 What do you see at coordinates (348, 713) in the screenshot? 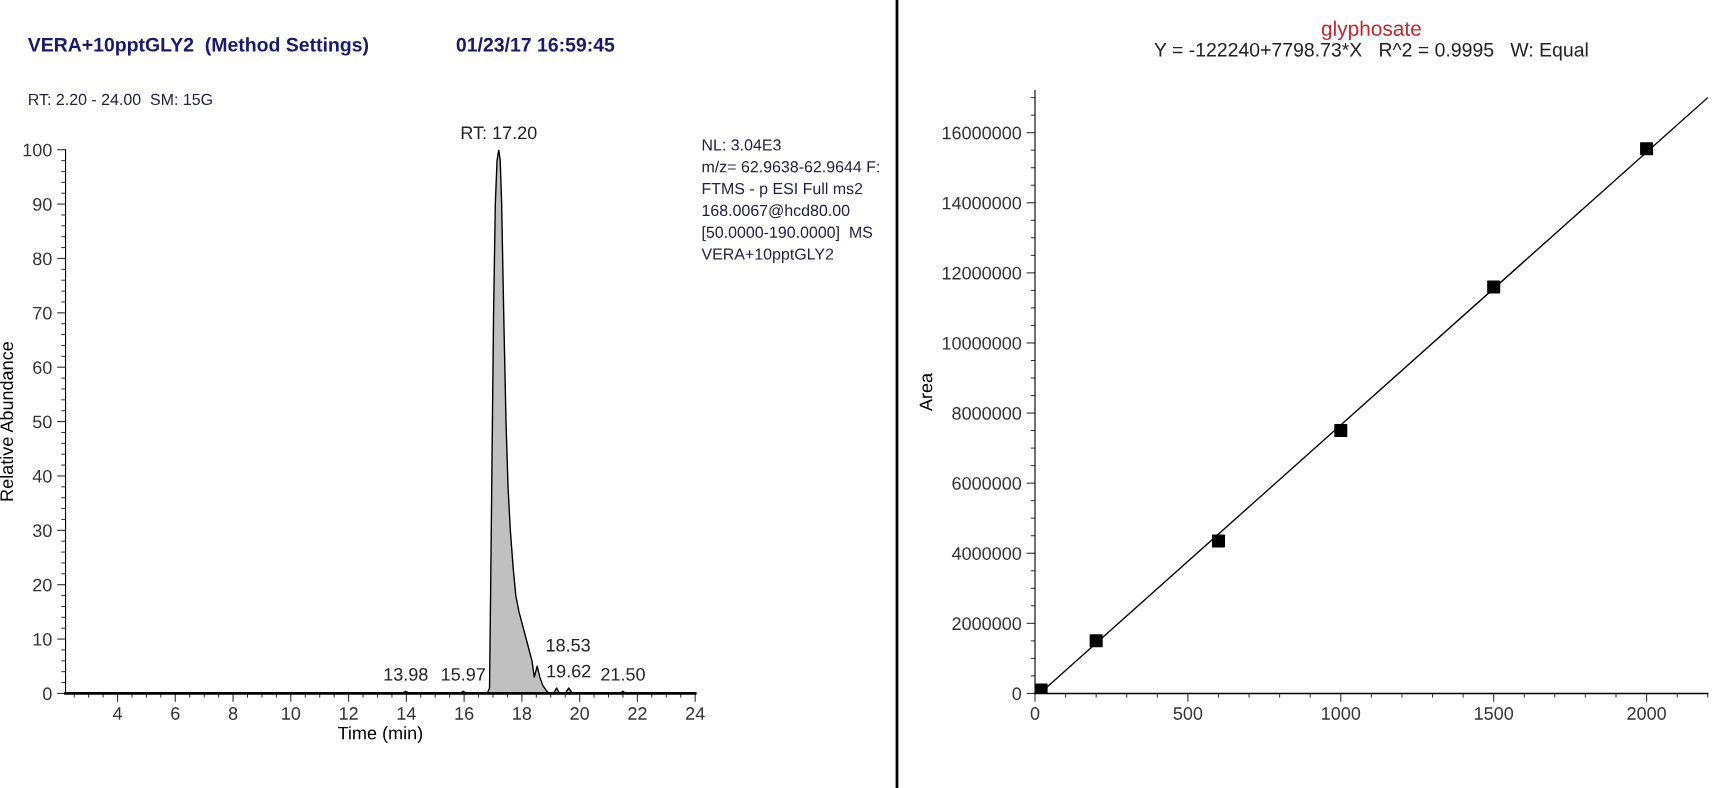
I see `x-tick-label: 12` at bounding box center [348, 713].